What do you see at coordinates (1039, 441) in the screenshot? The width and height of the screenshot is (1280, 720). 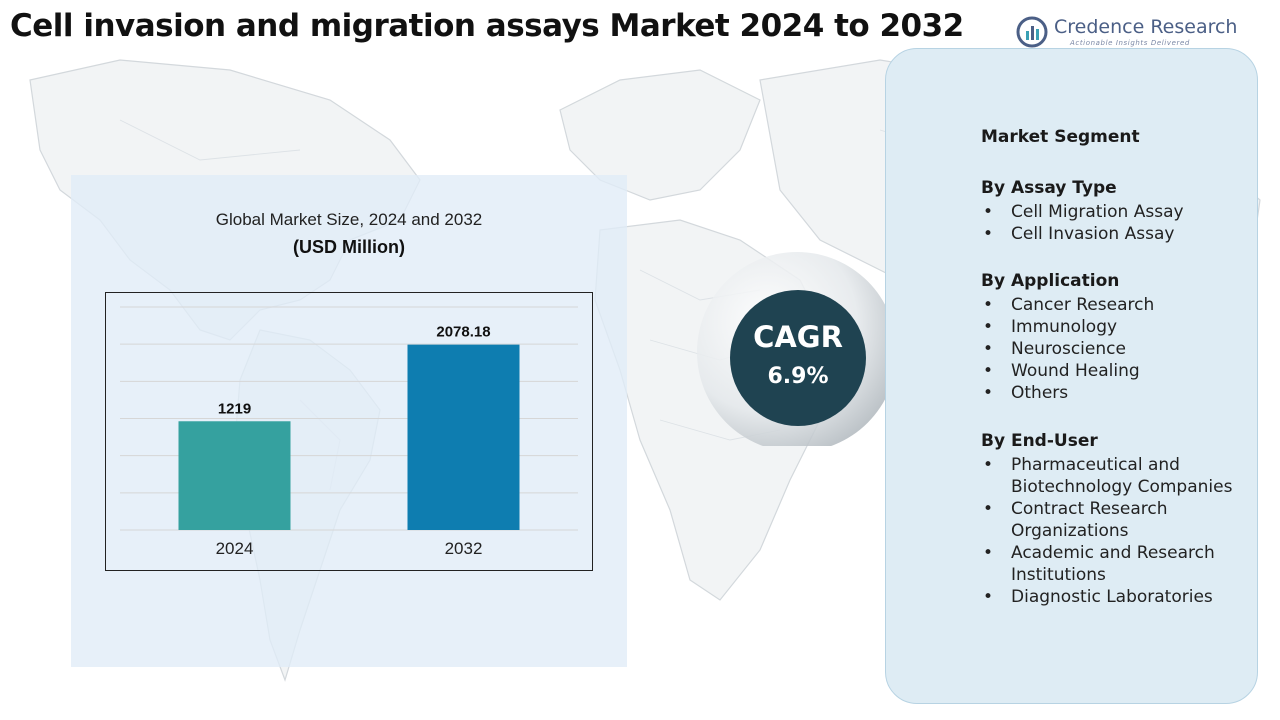 I see `segment-group-title: By End-User` at bounding box center [1039, 441].